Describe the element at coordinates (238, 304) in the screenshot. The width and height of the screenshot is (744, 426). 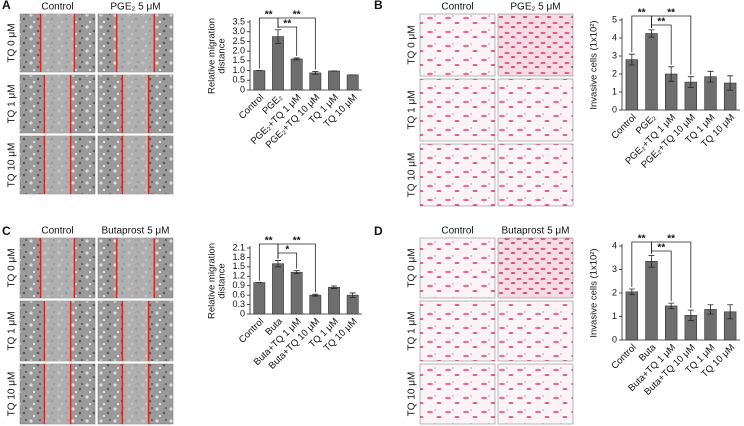
I see `y-tick-label: 0.3` at that location.